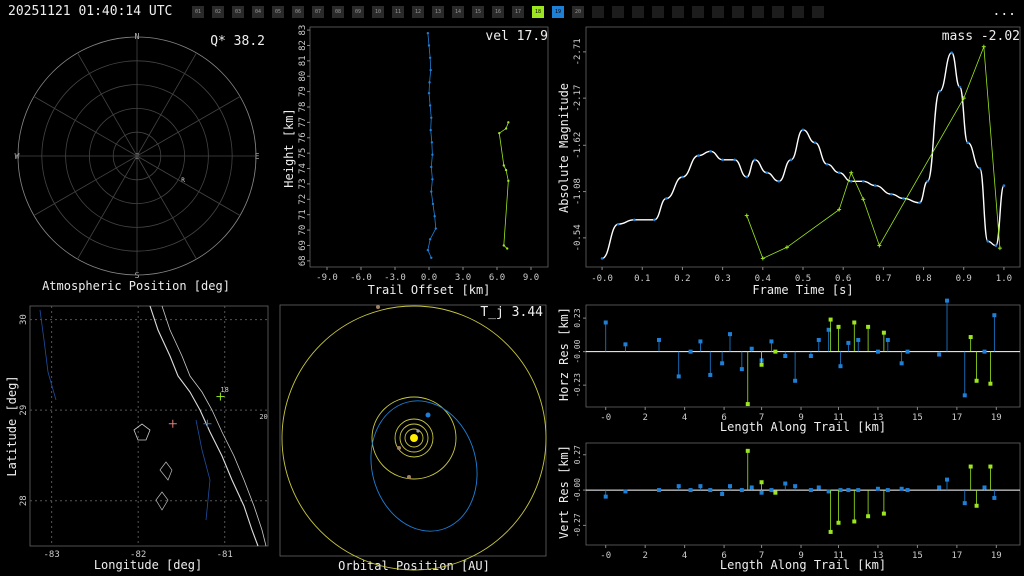 Image resolution: width=1024 pixels, height=576 pixels. I want to click on trail-ytick-label: 73, so click(303, 184).